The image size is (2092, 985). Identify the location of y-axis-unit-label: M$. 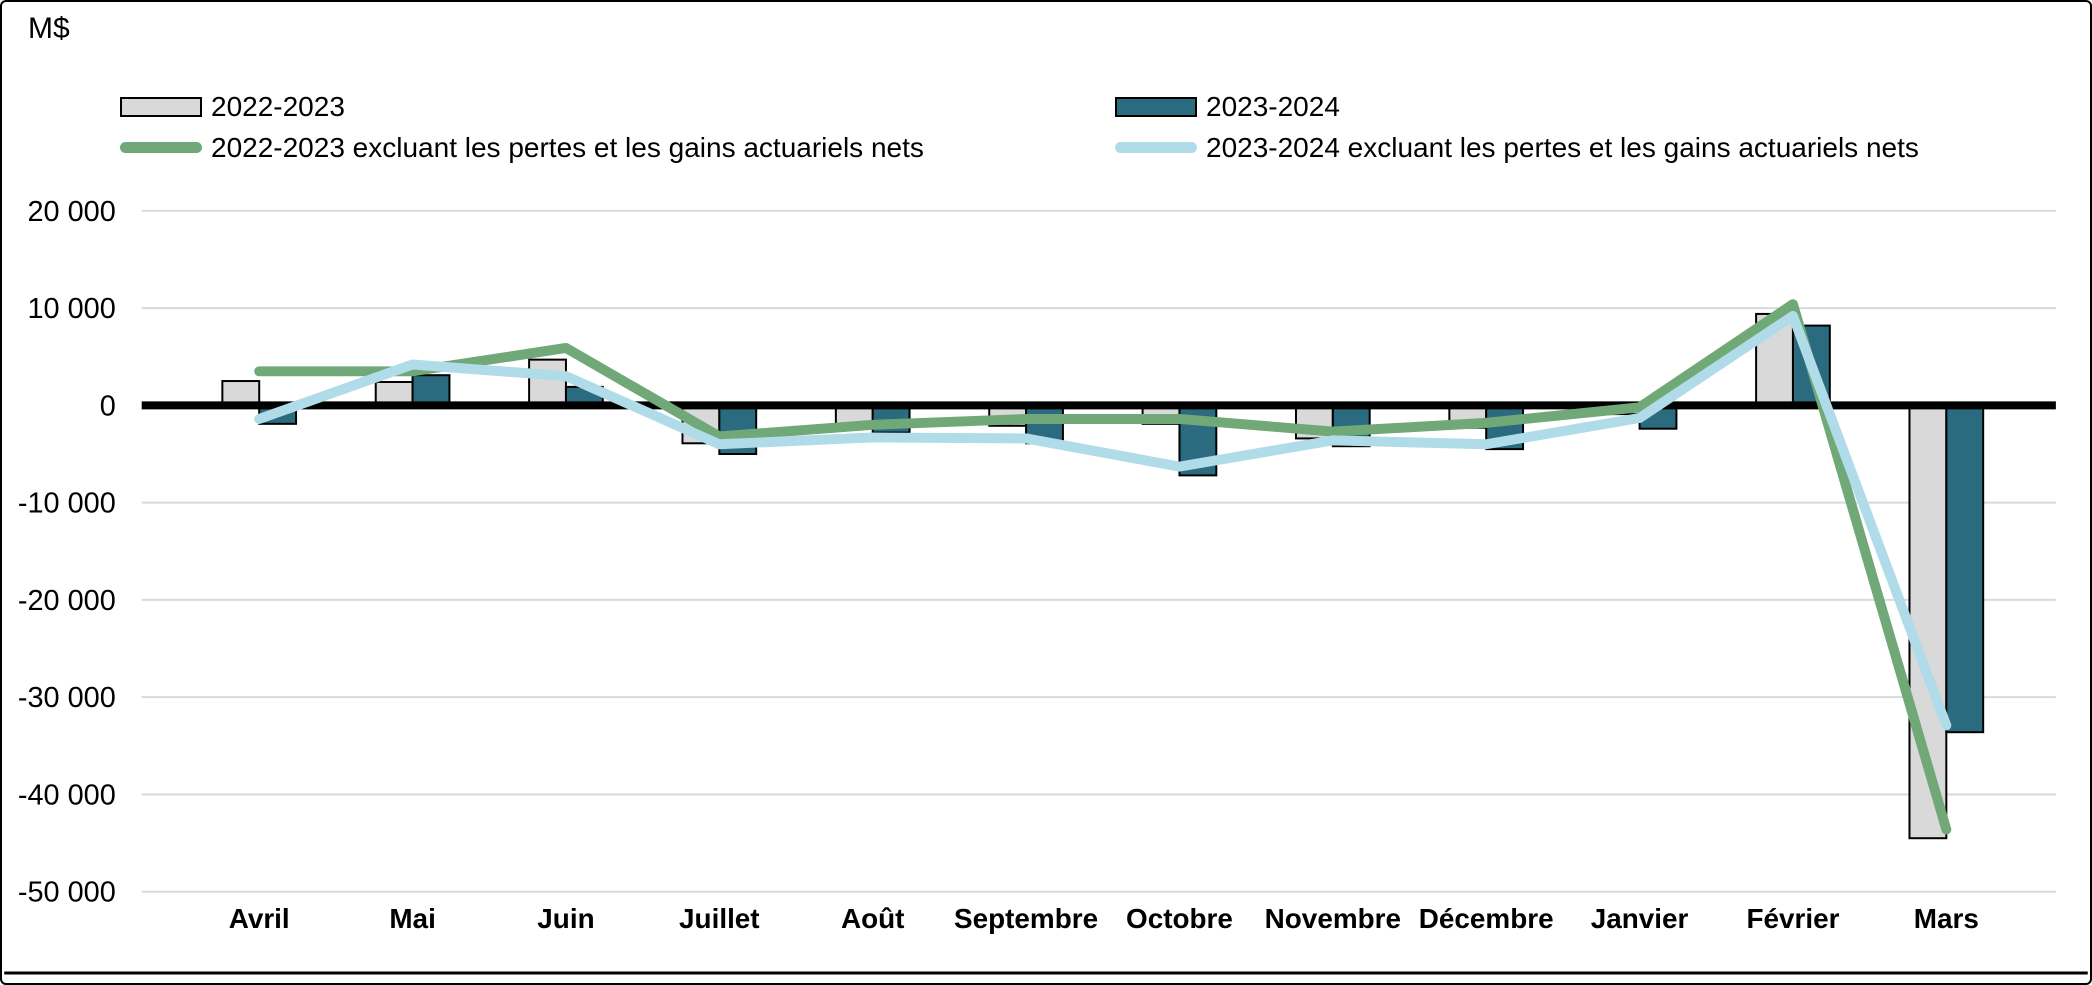
(49, 28).